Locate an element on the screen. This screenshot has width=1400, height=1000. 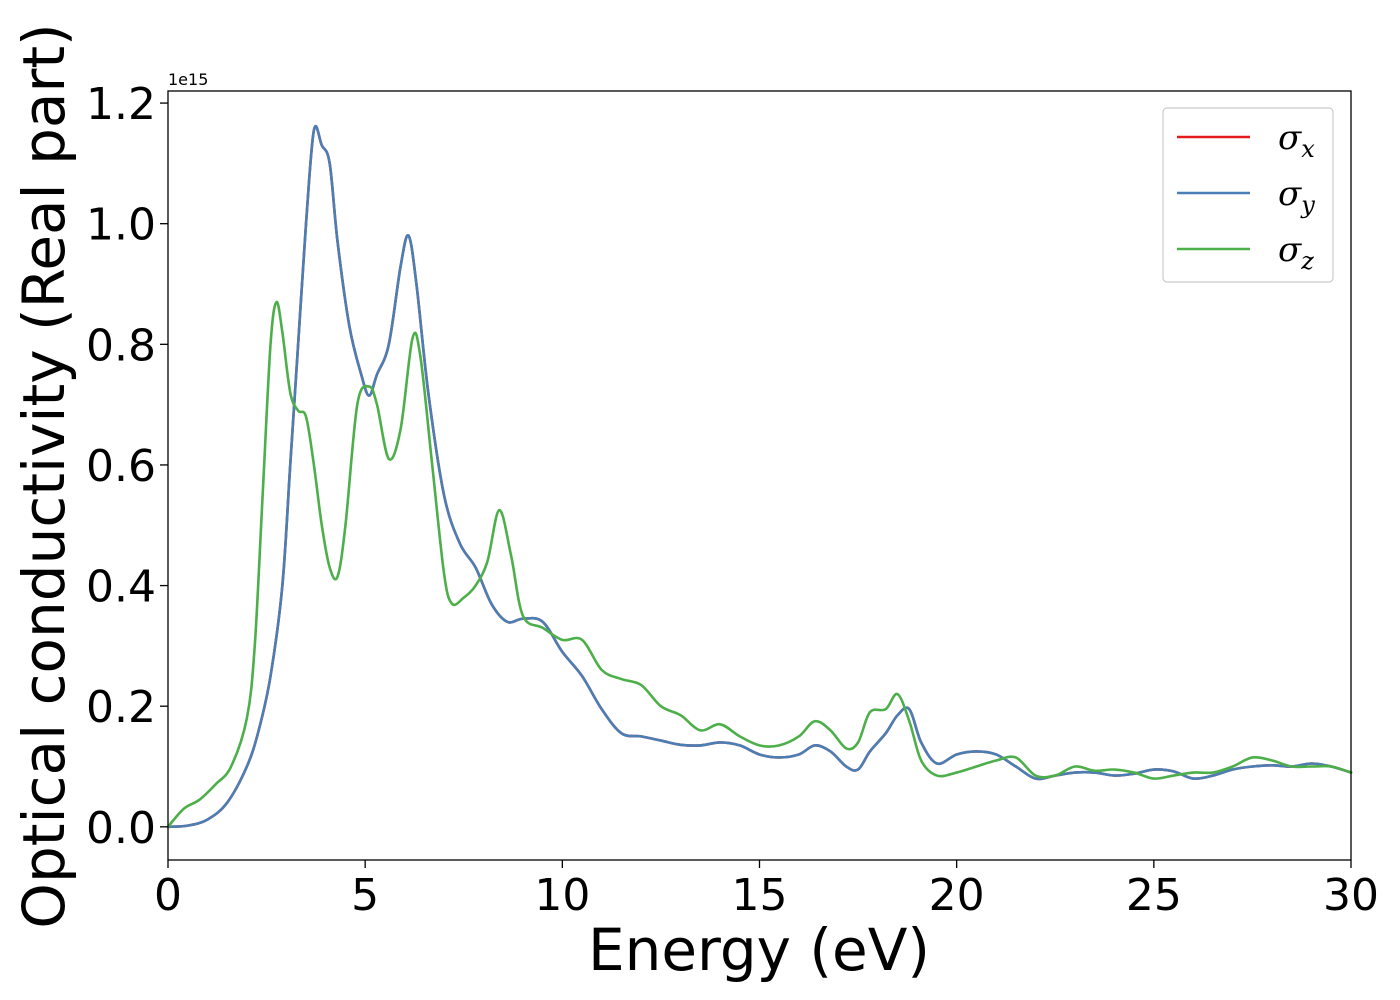
y-tick-label: 1.0 is located at coordinates (121, 225).